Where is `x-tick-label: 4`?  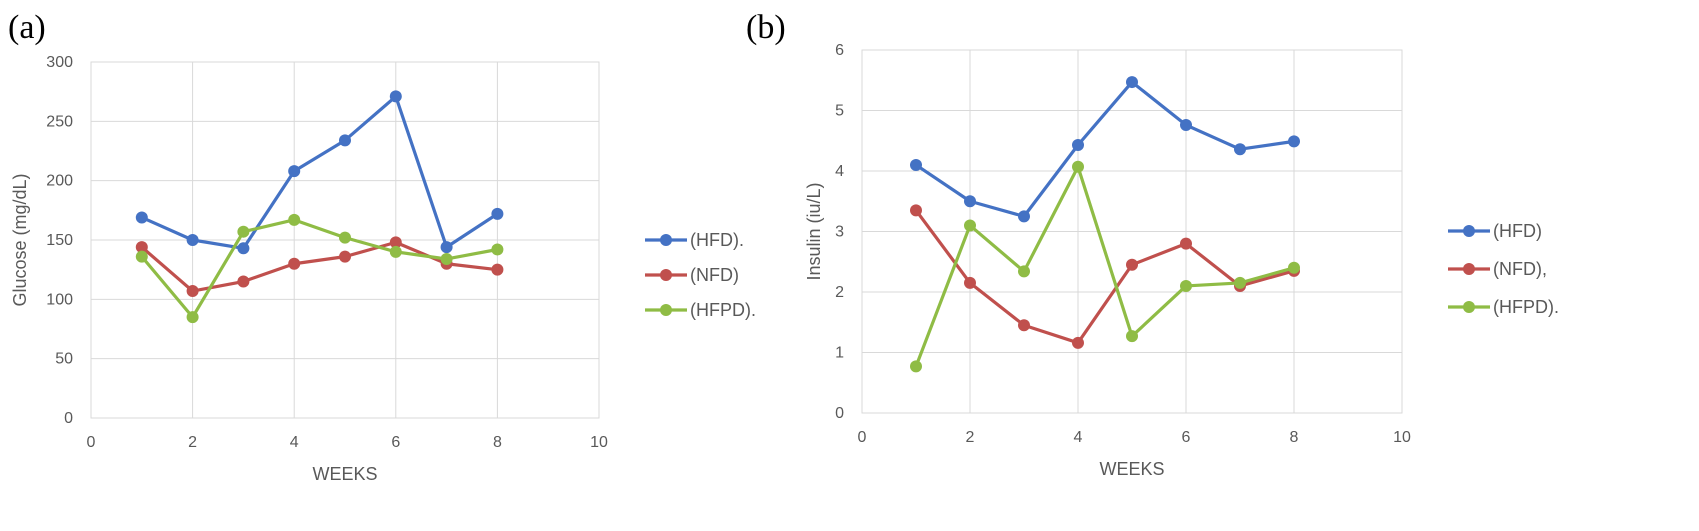 x-tick-label: 4 is located at coordinates (1078, 437).